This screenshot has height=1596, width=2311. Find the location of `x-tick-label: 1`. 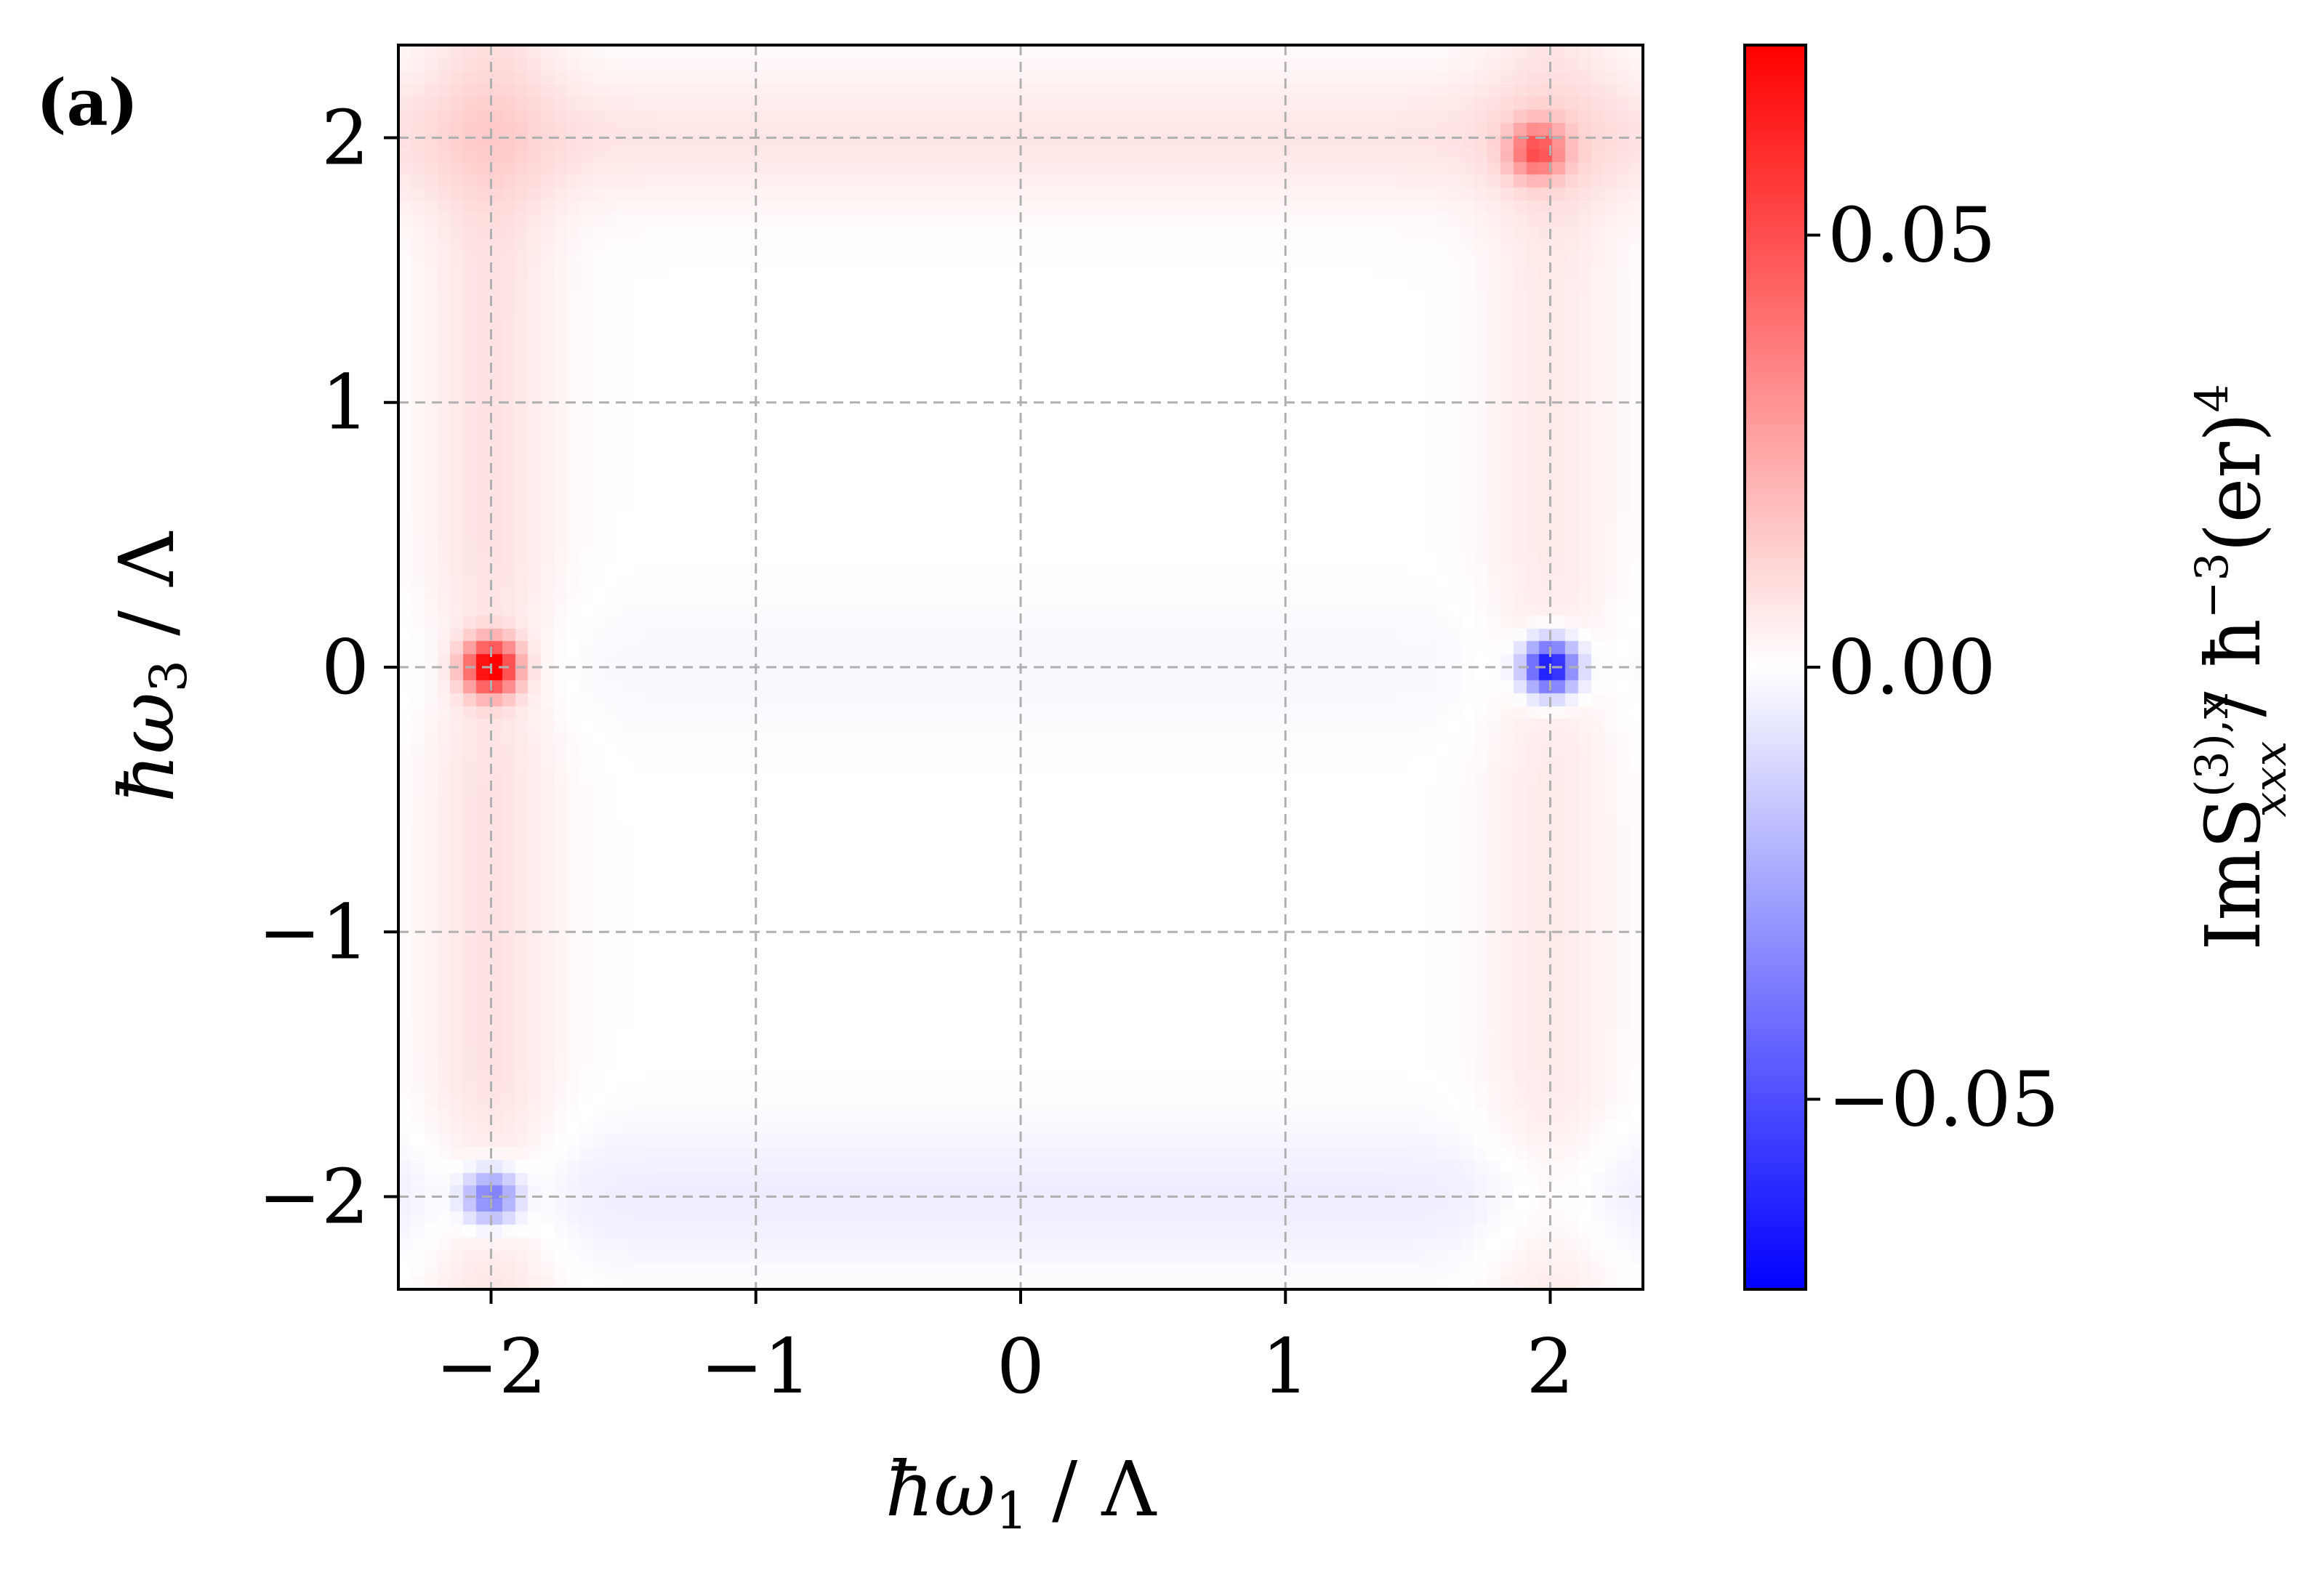

x-tick-label: 1 is located at coordinates (1285, 1367).